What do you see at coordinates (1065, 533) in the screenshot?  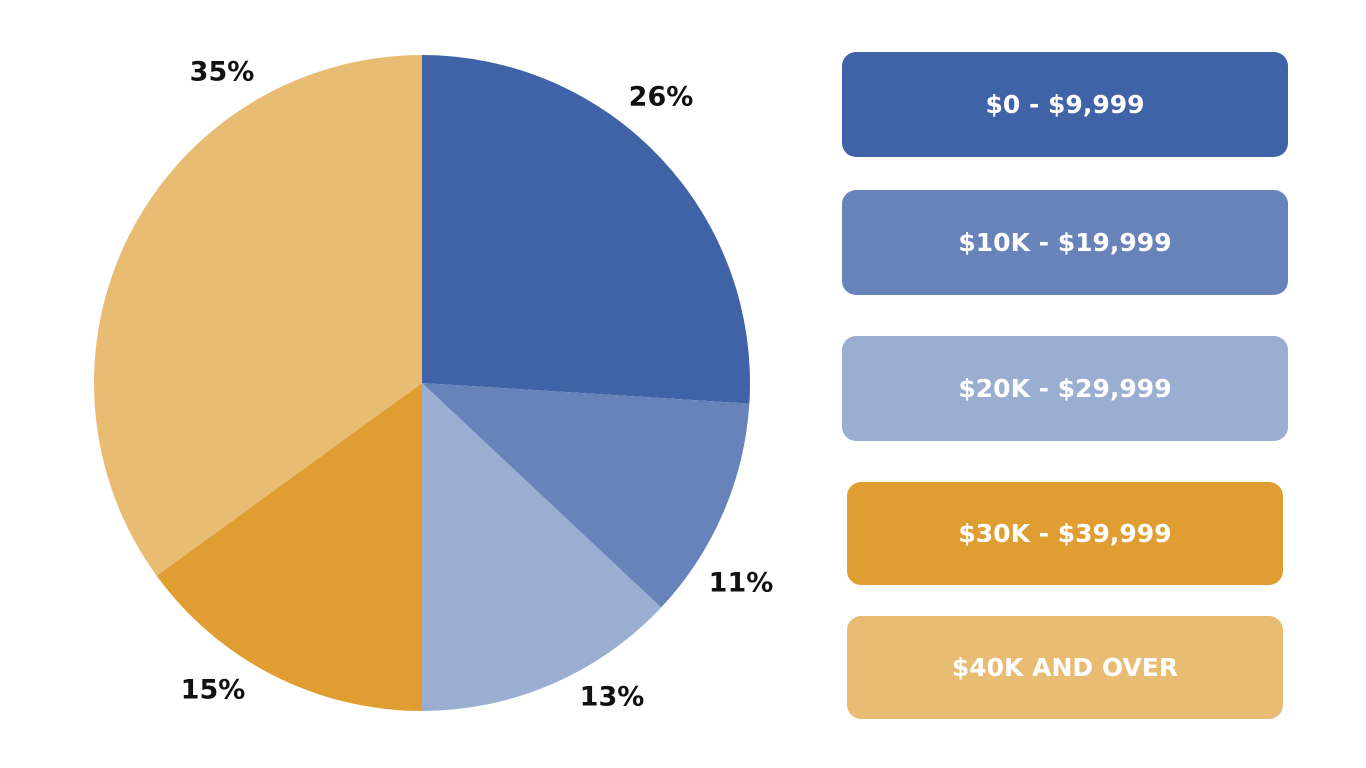 I see `legend-item-3: $30K - $39,999` at bounding box center [1065, 533].